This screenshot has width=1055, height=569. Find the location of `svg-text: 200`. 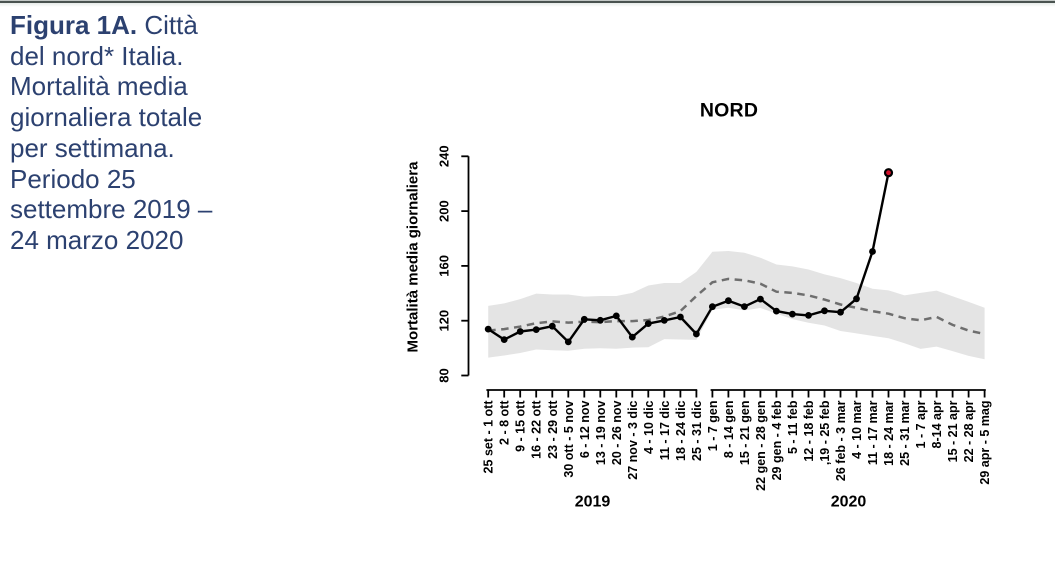

svg-text: 200 is located at coordinates (443, 211).